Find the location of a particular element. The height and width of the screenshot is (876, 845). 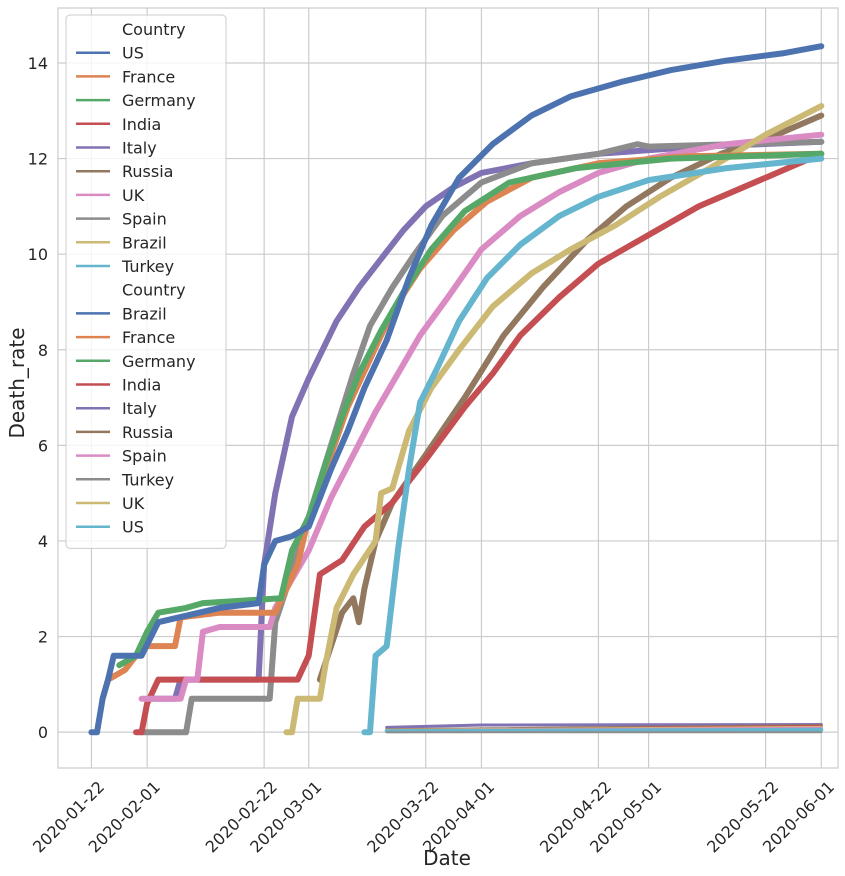

y-tick-label: 6 is located at coordinates (43, 445).